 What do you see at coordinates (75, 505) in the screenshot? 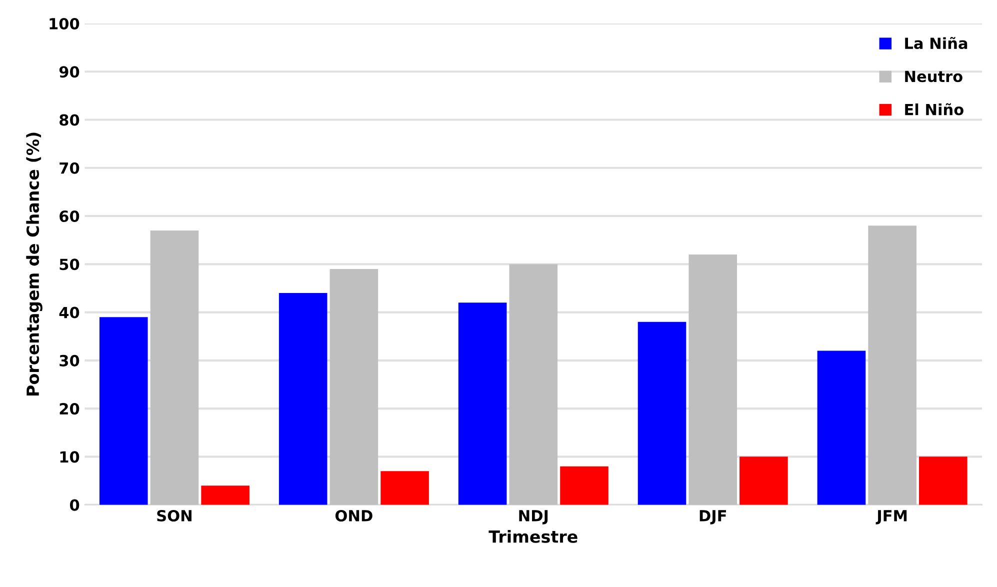
I see `y-tick-label: 0` at bounding box center [75, 505].